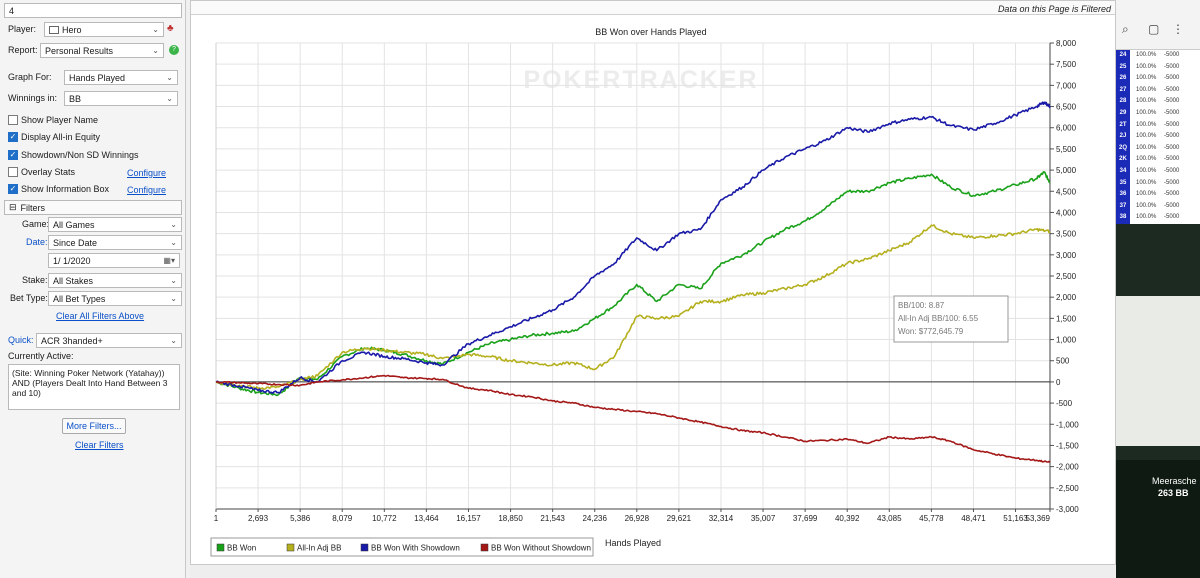 This screenshot has height=578, width=1200. What do you see at coordinates (1054, 9) in the screenshot?
I see `filtered-note: Data on this Page is Filtered` at bounding box center [1054, 9].